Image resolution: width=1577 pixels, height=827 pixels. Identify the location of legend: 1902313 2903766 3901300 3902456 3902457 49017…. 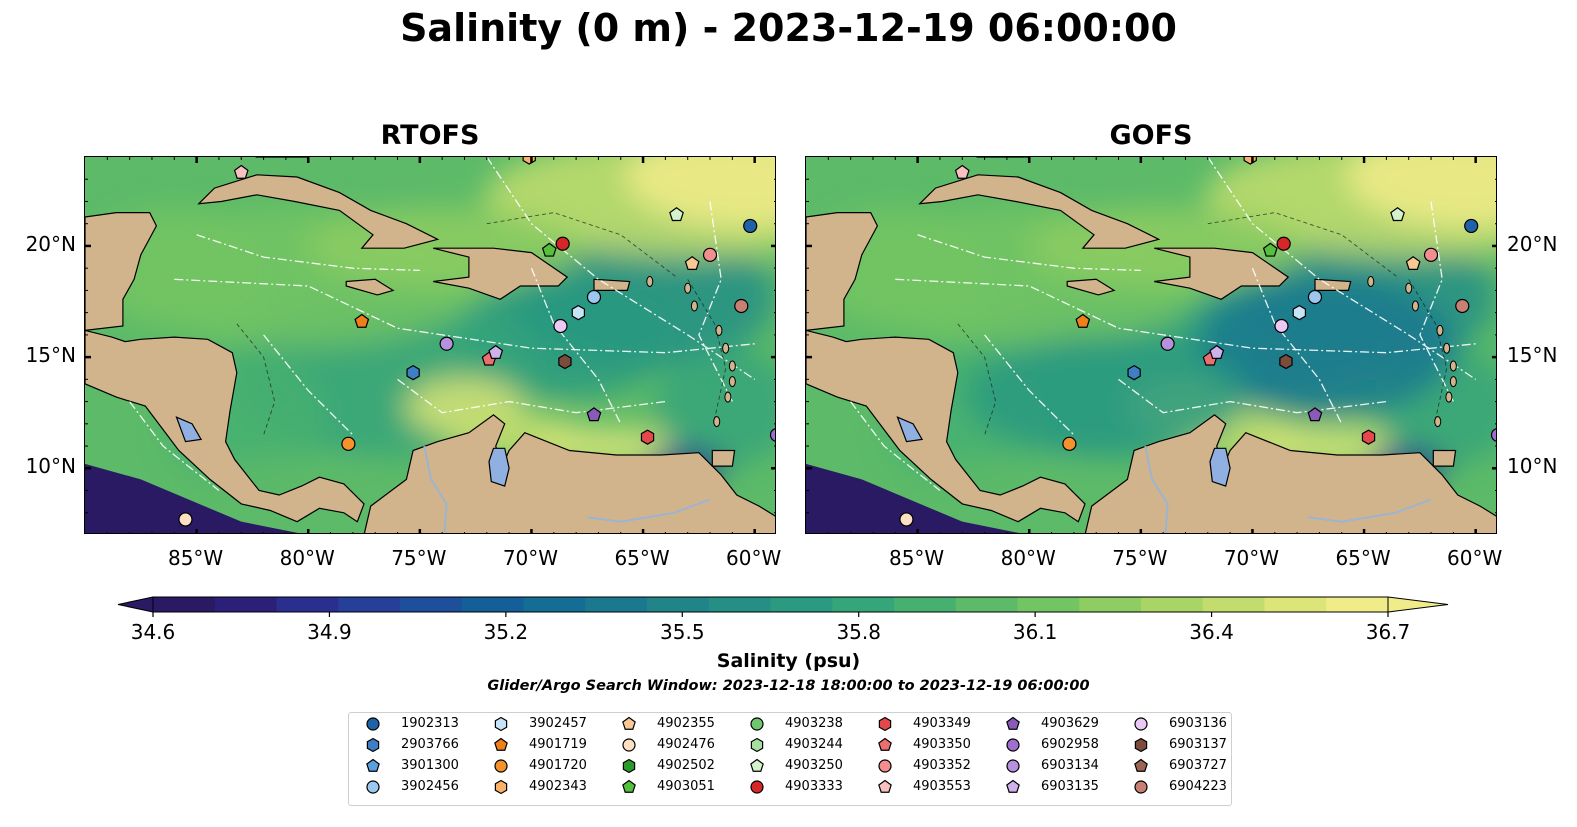
(790, 759).